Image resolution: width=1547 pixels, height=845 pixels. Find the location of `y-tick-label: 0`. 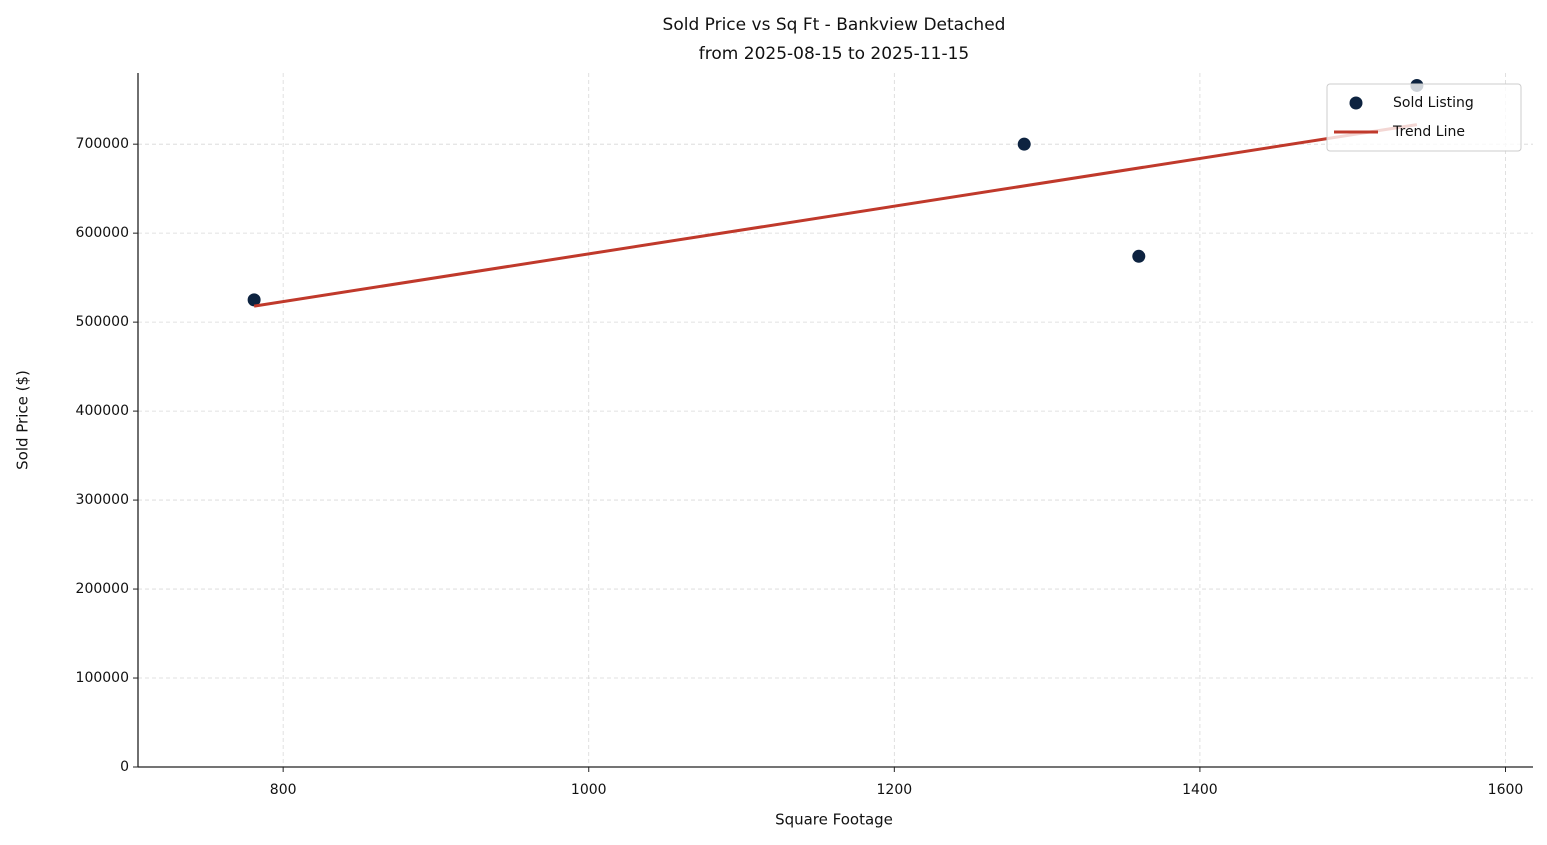

y-tick-label: 0 is located at coordinates (124, 767).